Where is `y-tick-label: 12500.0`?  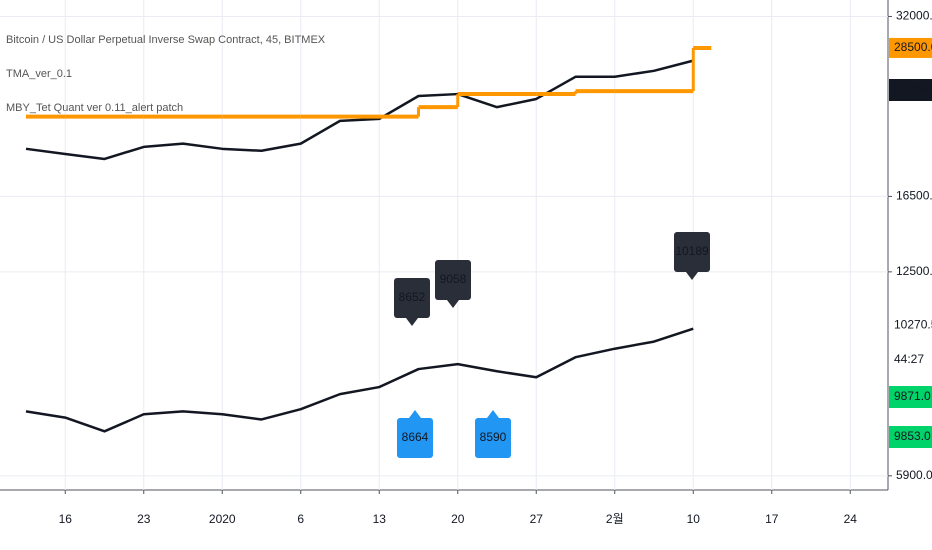 y-tick-label: 12500.0 is located at coordinates (914, 271).